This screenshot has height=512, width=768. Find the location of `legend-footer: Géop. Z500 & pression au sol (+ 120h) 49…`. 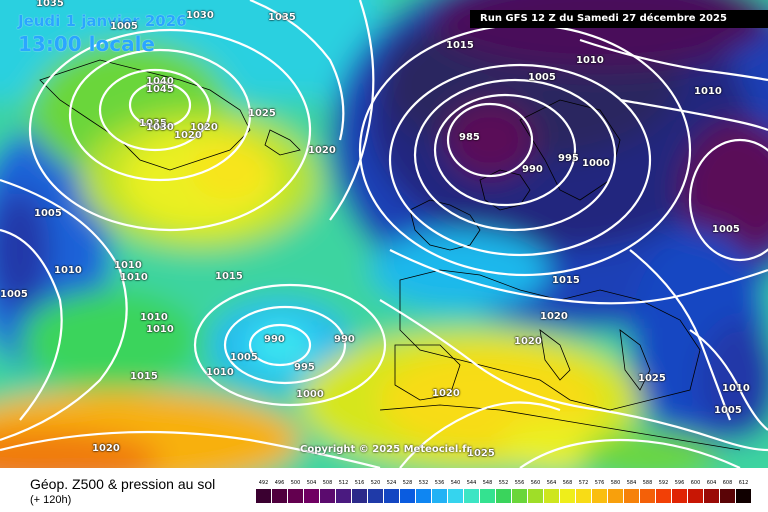

legend-footer: Géop. Z500 & pression au sol (+ 120h) 49… is located at coordinates (384, 490).